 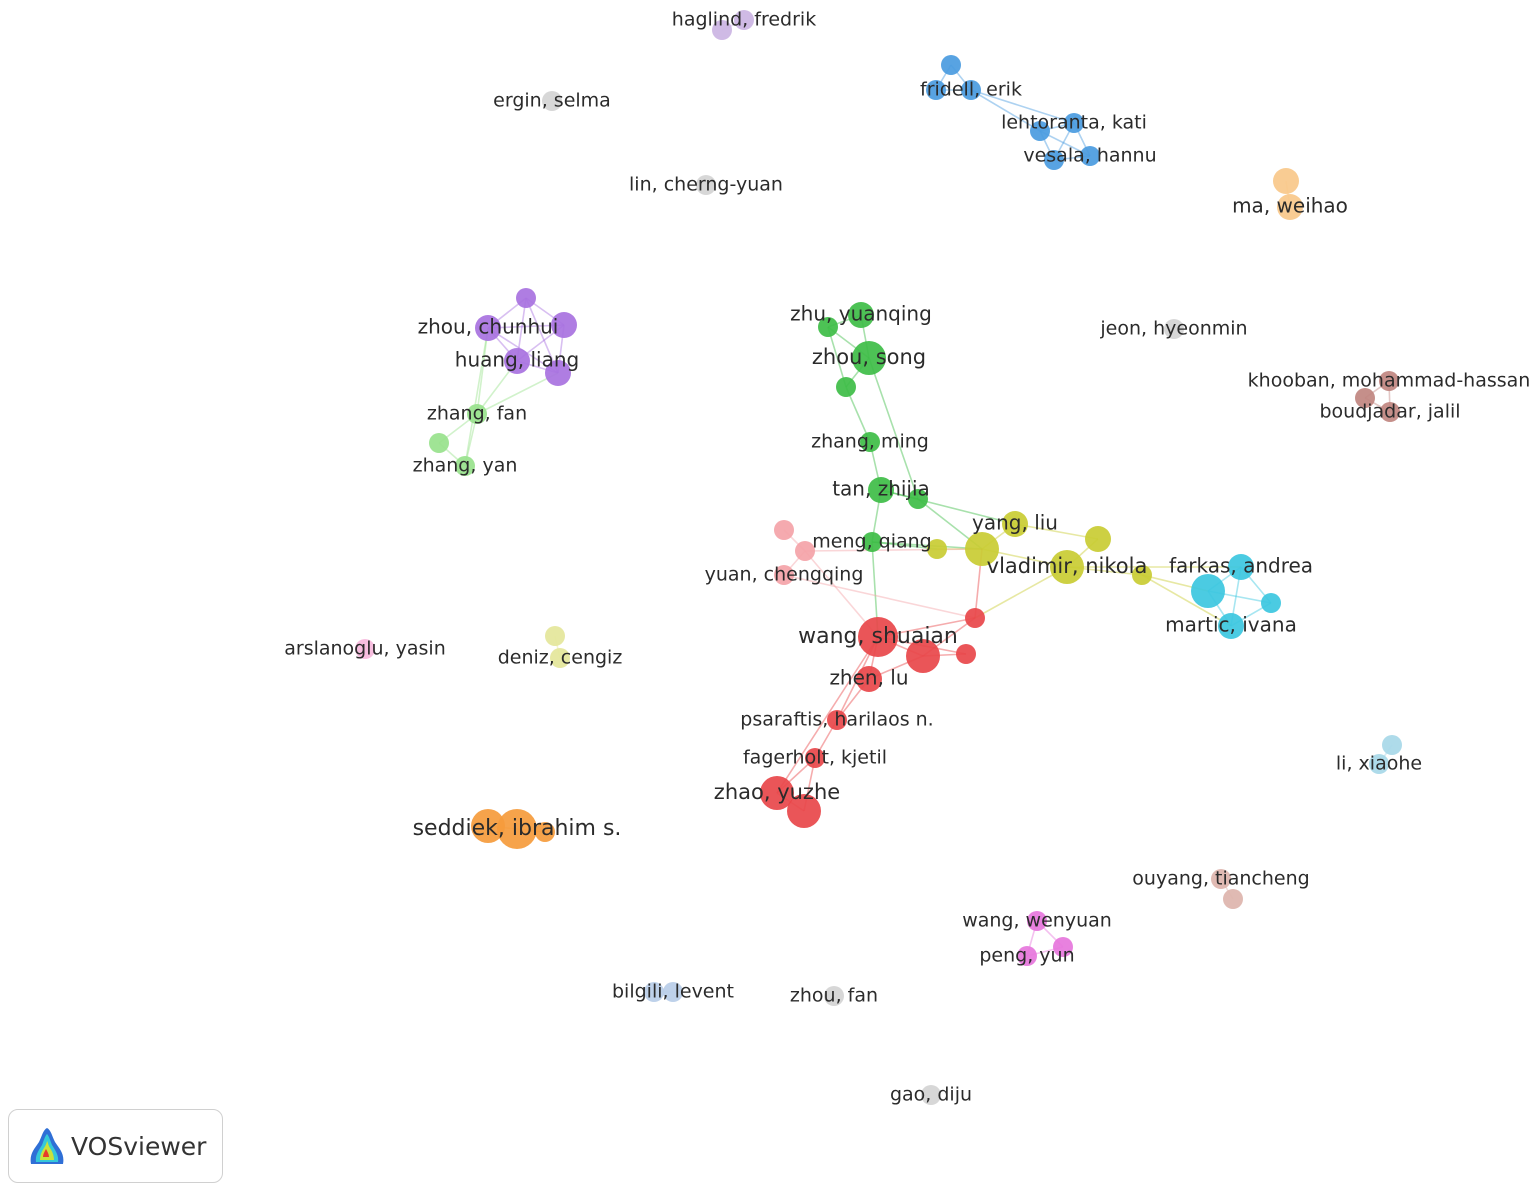 I want to click on node-label: martic, ivana, so click(x=1231, y=625).